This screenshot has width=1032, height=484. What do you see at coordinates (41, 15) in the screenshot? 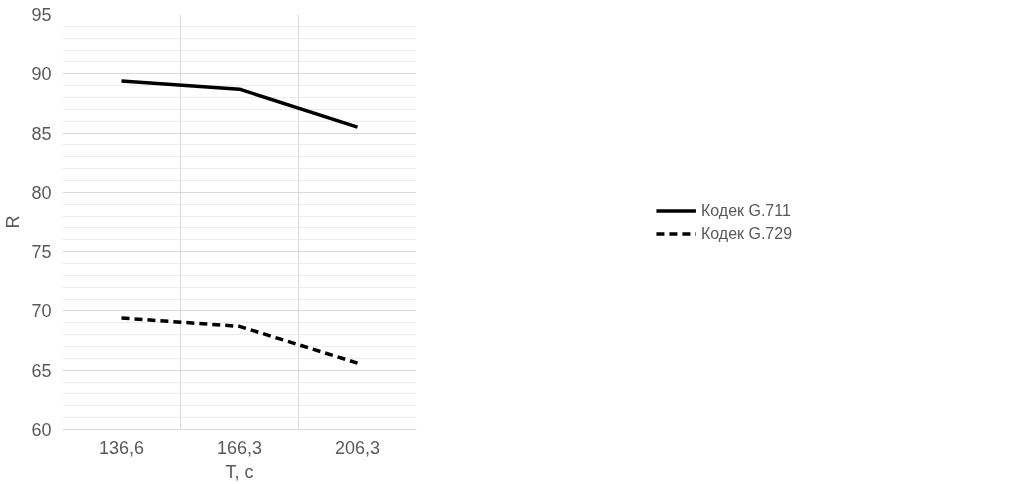
I see `y-tick-label: 95` at bounding box center [41, 15].